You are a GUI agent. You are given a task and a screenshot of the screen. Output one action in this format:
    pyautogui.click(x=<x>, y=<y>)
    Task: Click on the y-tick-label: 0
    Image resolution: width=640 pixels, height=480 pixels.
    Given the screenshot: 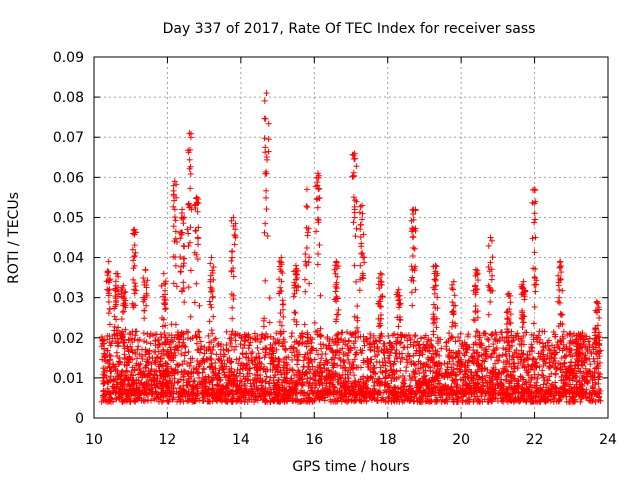 What is the action you would take?
    pyautogui.click(x=79, y=419)
    